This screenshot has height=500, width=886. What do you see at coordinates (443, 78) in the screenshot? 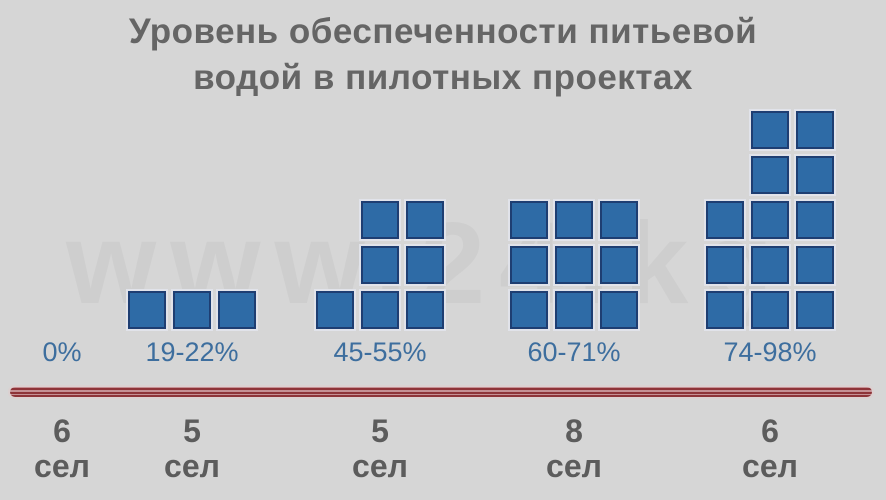
I see `chart-title-line2: водой в пилотных проектах` at bounding box center [443, 78].